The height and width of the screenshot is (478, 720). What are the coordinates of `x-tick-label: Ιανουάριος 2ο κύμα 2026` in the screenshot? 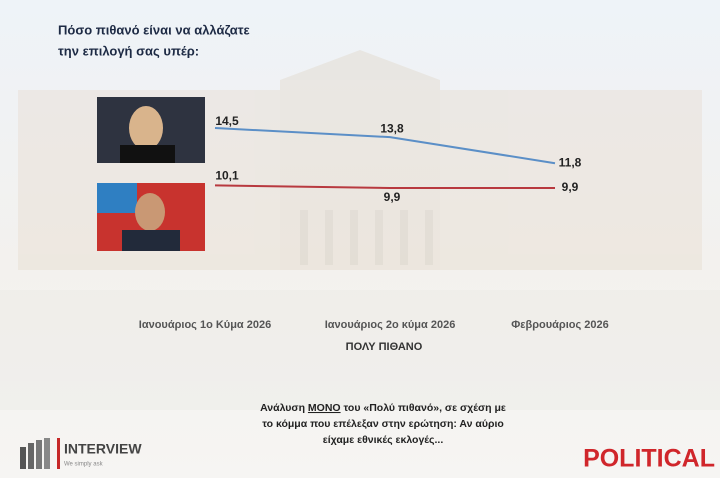 It's located at (390, 325).